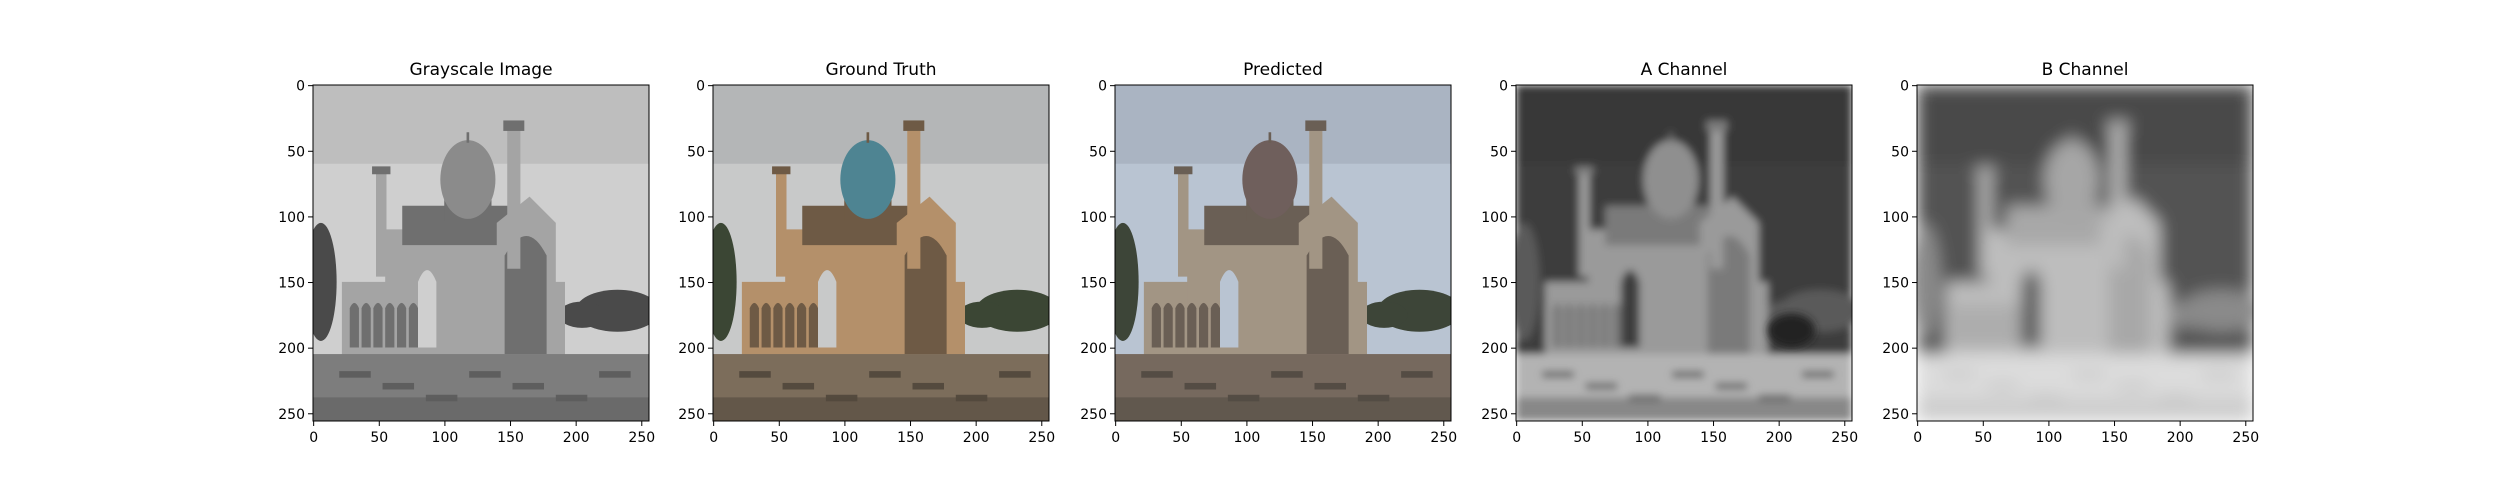  I want to click on panel-title: Grayscale Image, so click(480, 70).